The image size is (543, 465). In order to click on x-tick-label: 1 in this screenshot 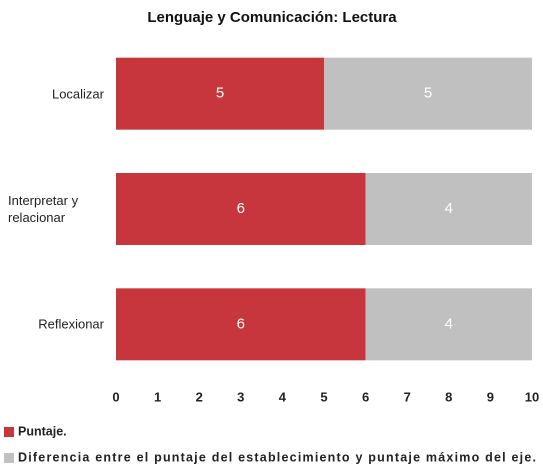, I will do `click(157, 396)`.